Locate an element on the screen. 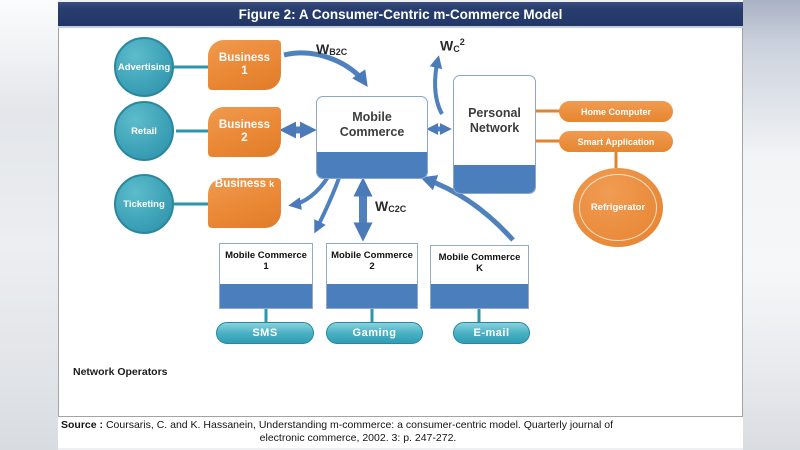 The image size is (800, 450). consumer-node-k: Mobile Commerce K is located at coordinates (479, 277).